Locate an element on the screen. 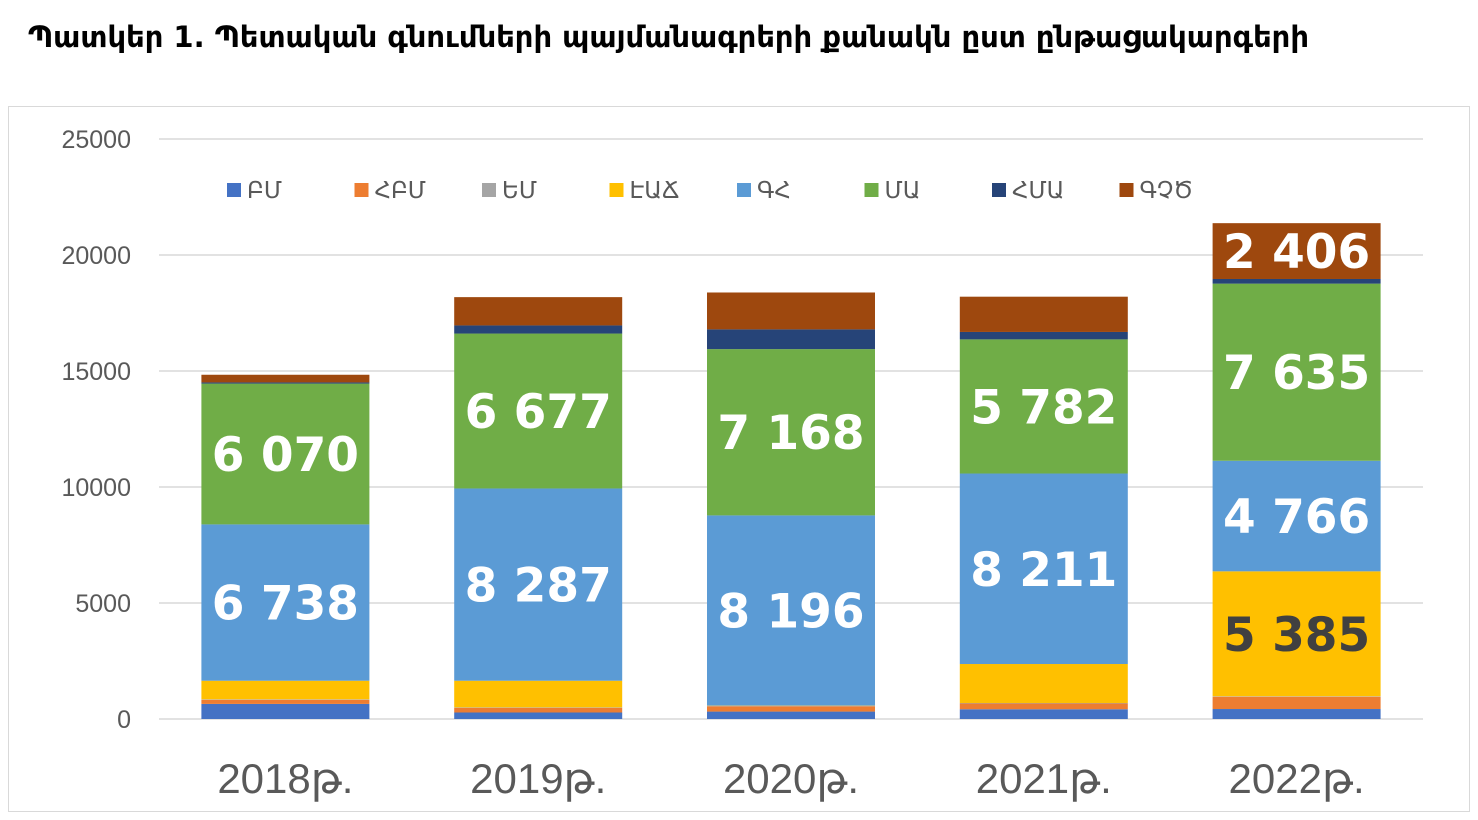 The width and height of the screenshot is (1478, 820). data-label: 5 385 is located at coordinates (1296, 635).